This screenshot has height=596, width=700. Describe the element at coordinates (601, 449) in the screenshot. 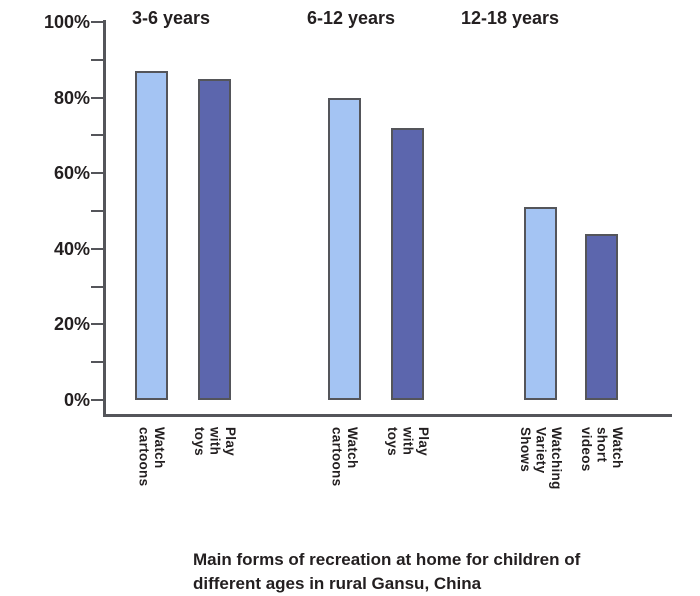

I see `bar-label: Watch short videos` at that location.